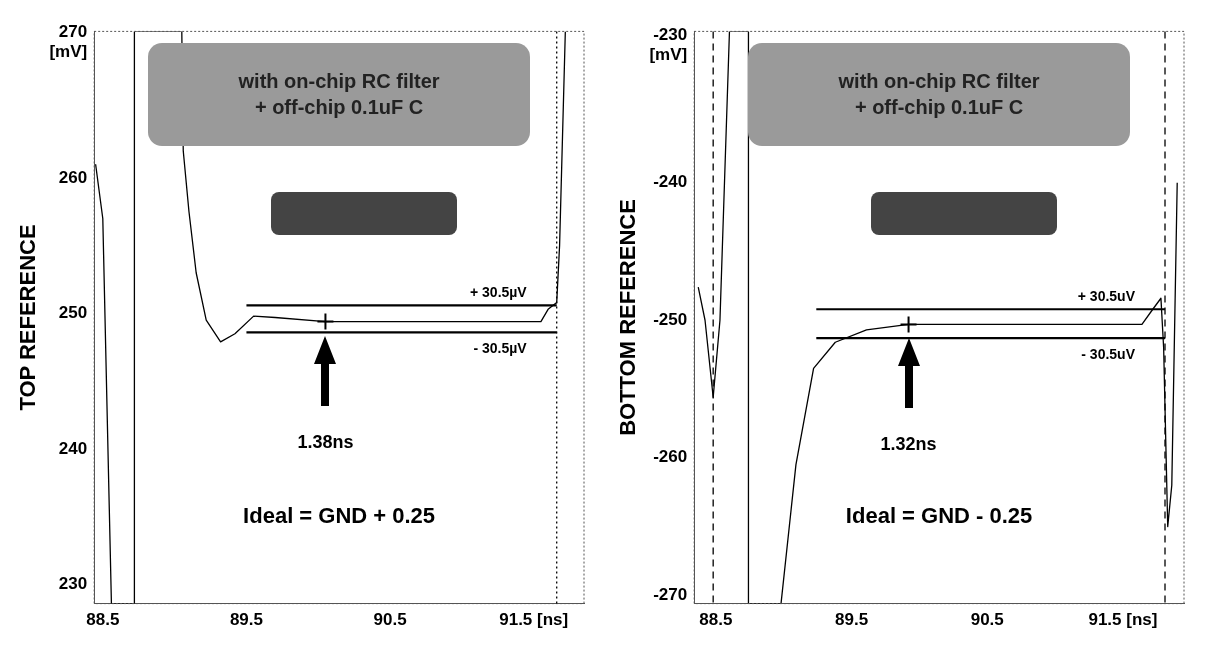  Describe the element at coordinates (500, 348) in the screenshot. I see `series-label: - 30.5µV` at that location.